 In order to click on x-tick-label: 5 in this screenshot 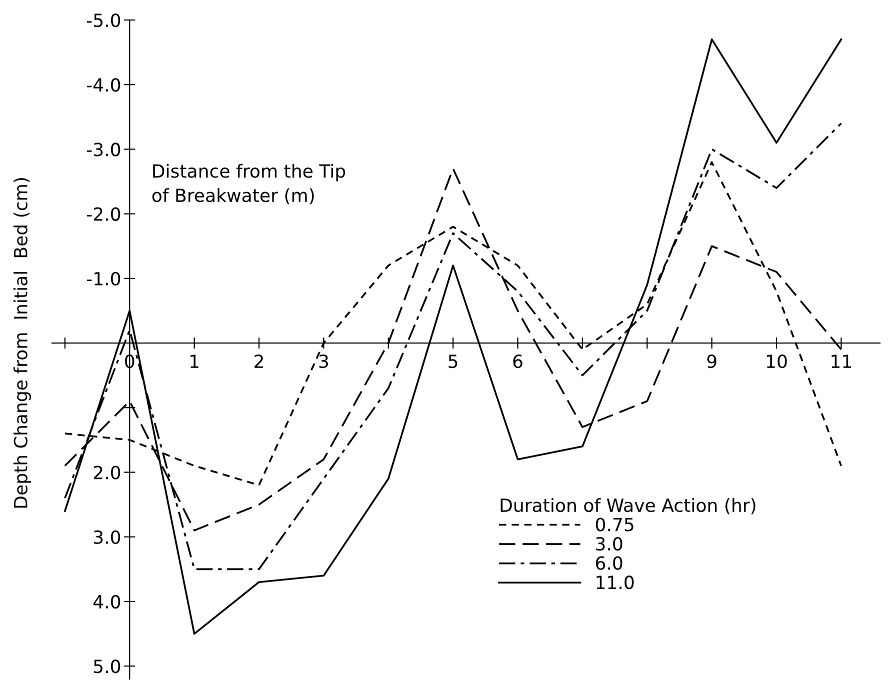, I will do `click(453, 361)`.